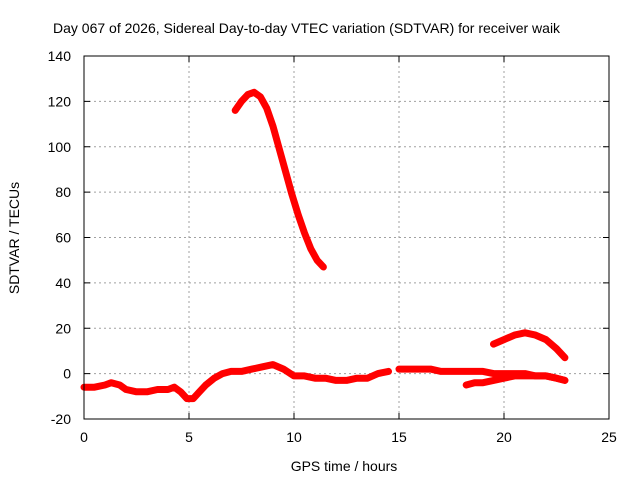  I want to click on y-tick-label: 80, so click(63, 192).